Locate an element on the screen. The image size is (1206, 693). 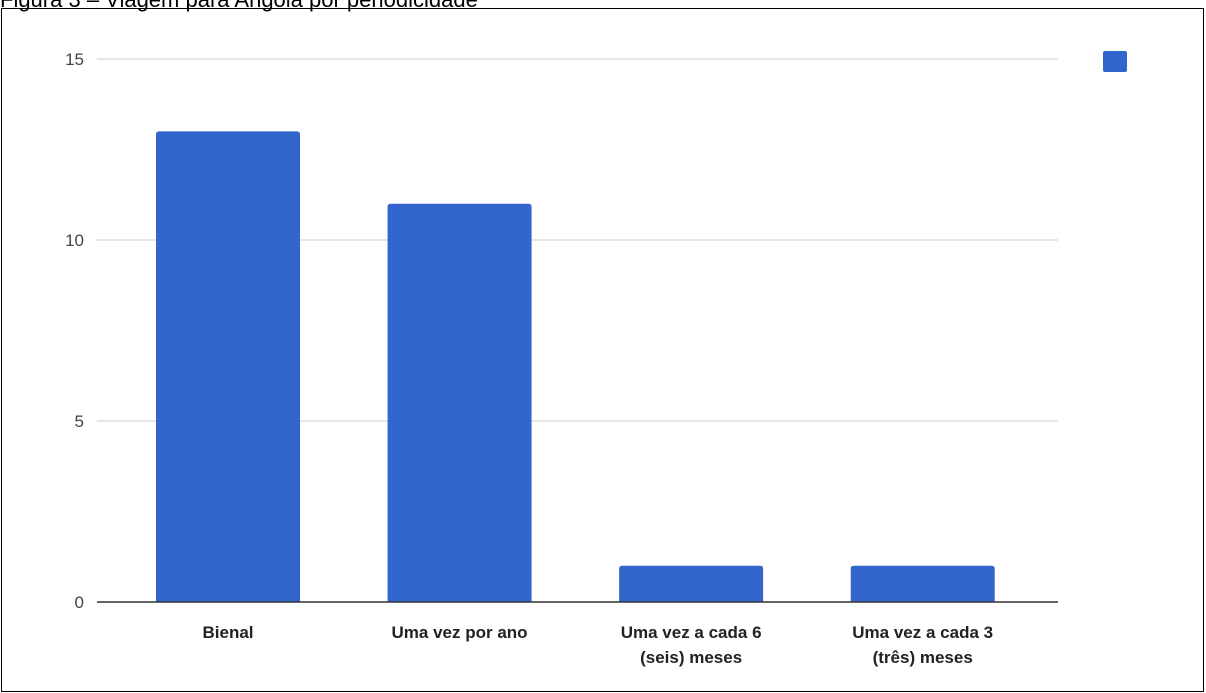
y-tick-label: 15 is located at coordinates (74, 59).